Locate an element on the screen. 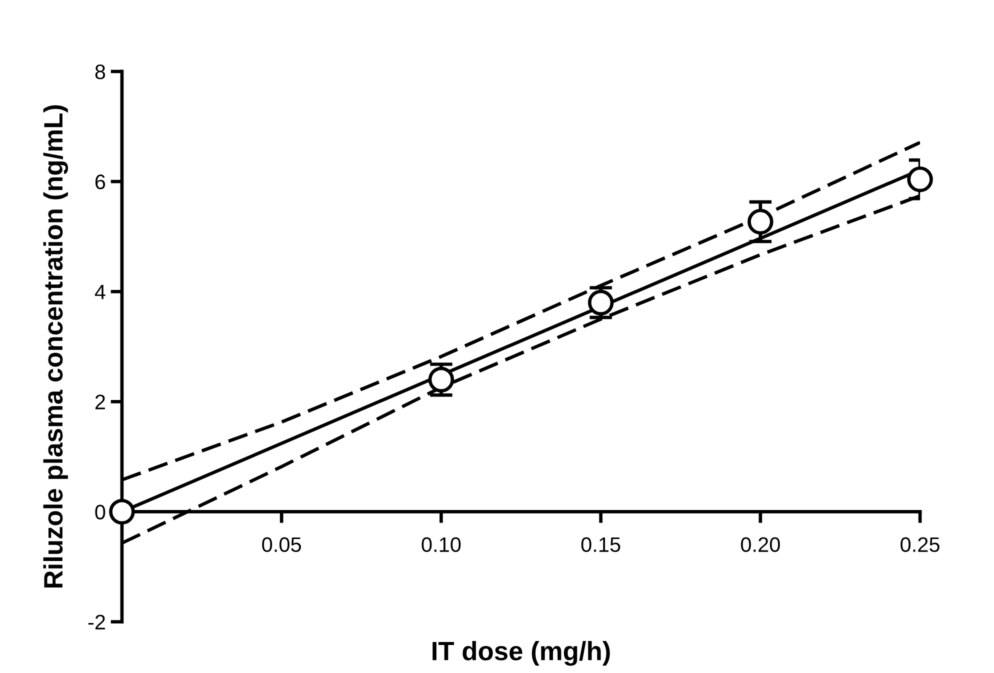  y-tick-label: 2 is located at coordinates (100, 402).